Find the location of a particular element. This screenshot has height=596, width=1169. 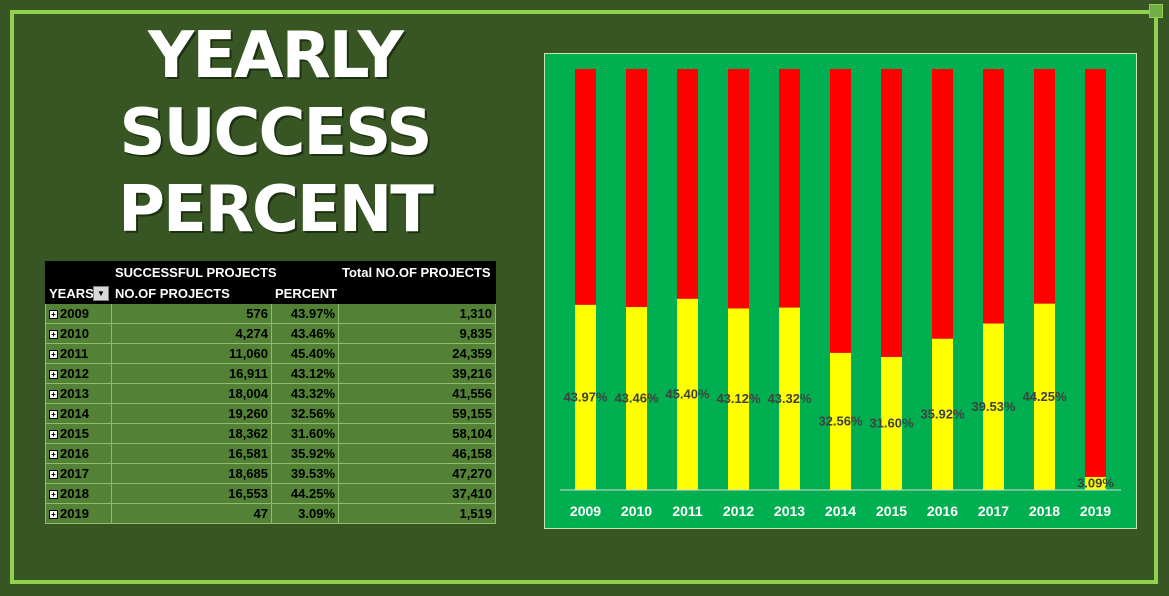

year-cell: +2013 is located at coordinates (78, 393).